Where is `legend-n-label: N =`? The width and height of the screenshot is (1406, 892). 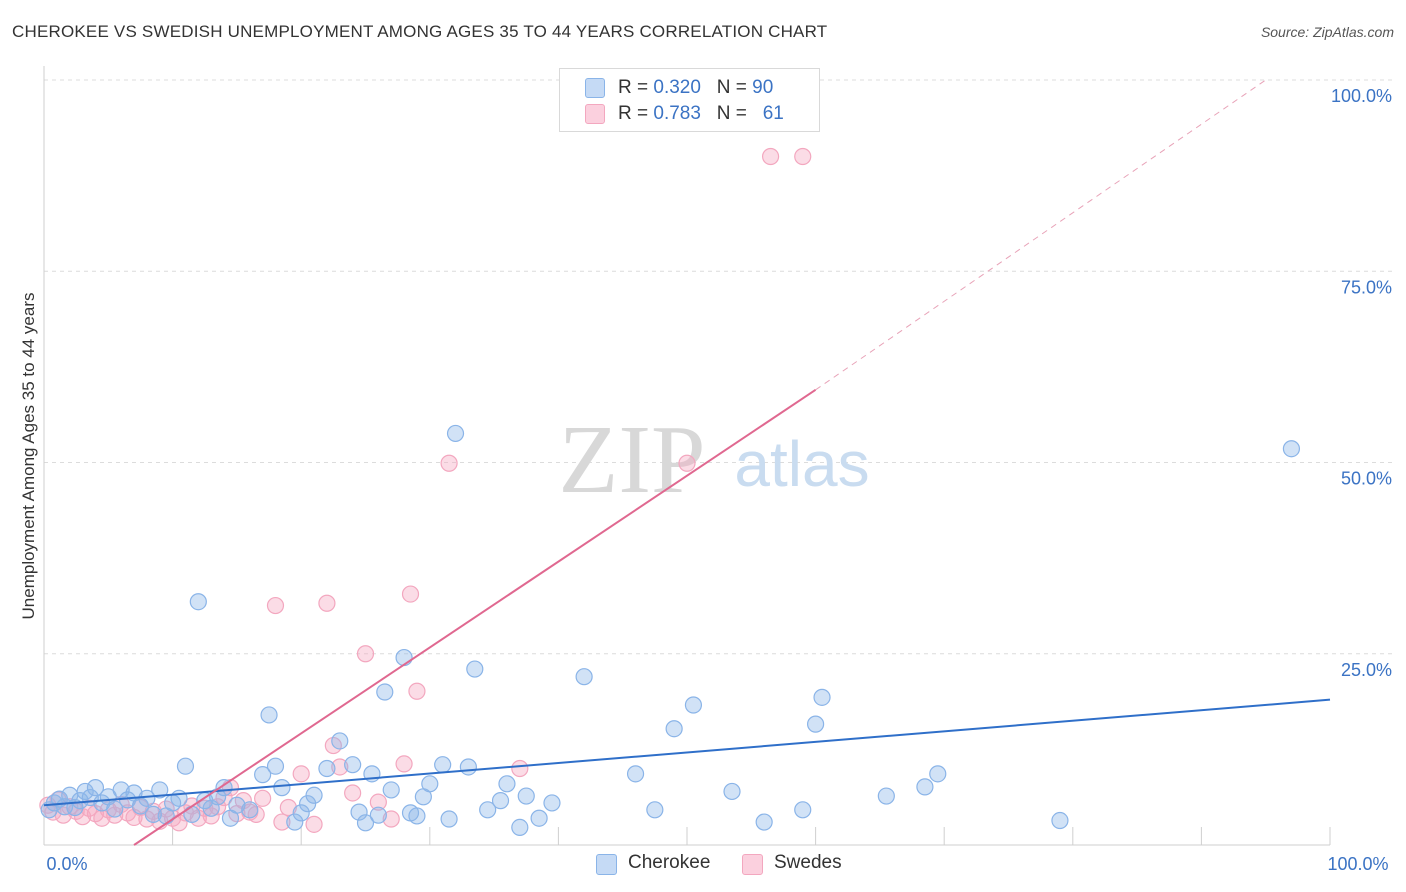 legend-n-label: N = is located at coordinates (734, 87).